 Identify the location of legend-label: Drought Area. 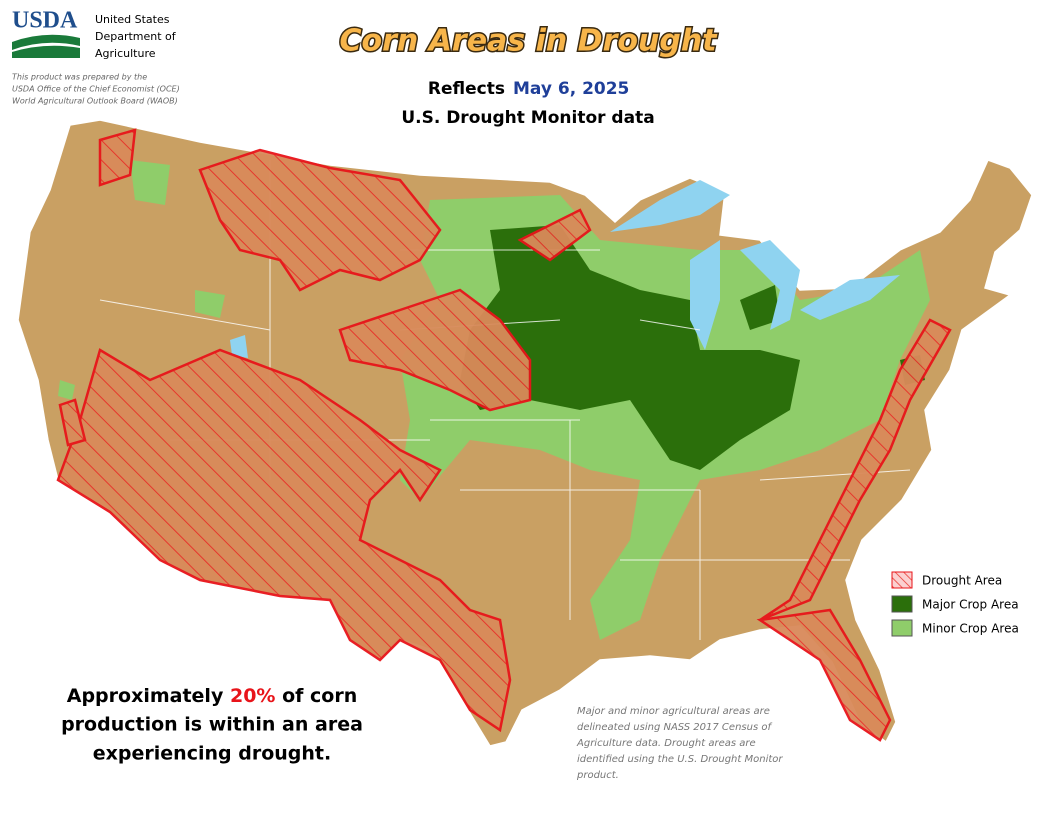
(962, 581).